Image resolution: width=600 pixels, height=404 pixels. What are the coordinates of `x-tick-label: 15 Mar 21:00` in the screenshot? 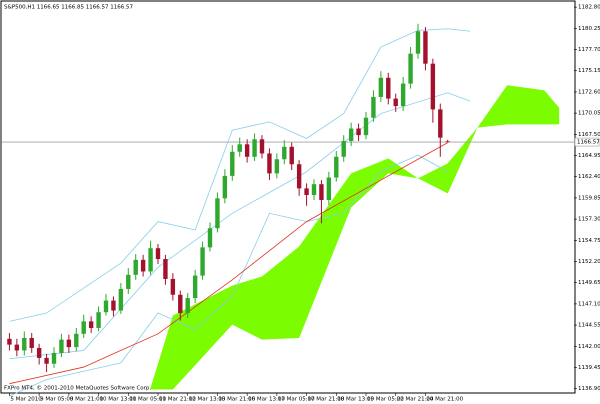 It's located at (236, 400).